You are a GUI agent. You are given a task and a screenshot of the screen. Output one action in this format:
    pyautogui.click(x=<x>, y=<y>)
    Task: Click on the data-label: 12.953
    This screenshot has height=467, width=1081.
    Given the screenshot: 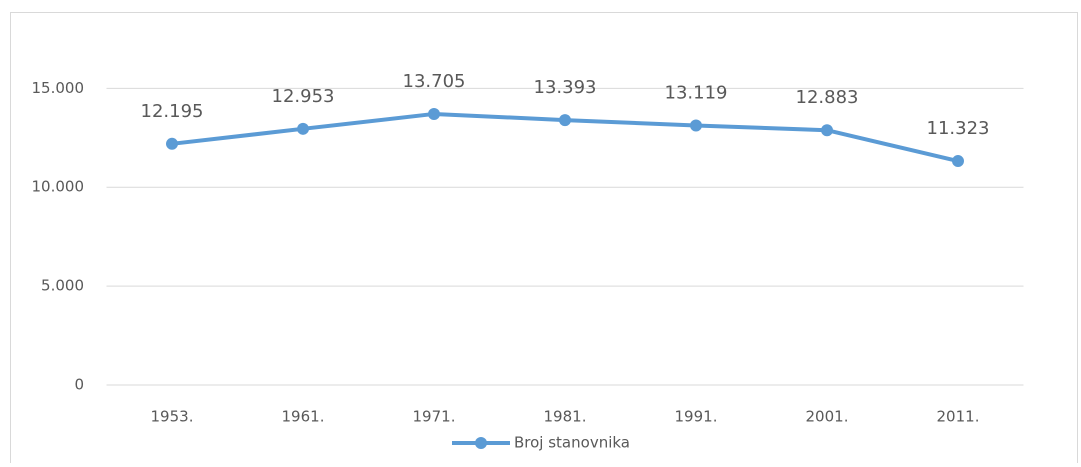 What is the action you would take?
    pyautogui.click(x=303, y=96)
    